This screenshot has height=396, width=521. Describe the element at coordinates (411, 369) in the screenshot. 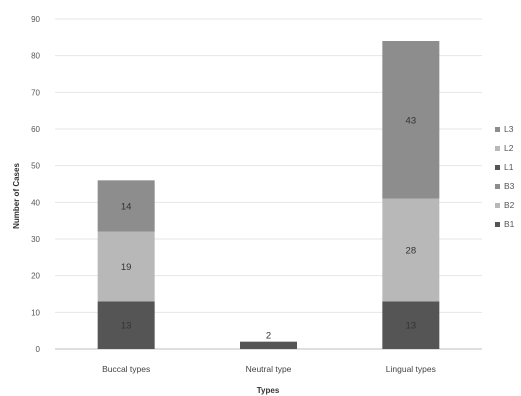

I see `x-tick-label: Lingual types` at that location.